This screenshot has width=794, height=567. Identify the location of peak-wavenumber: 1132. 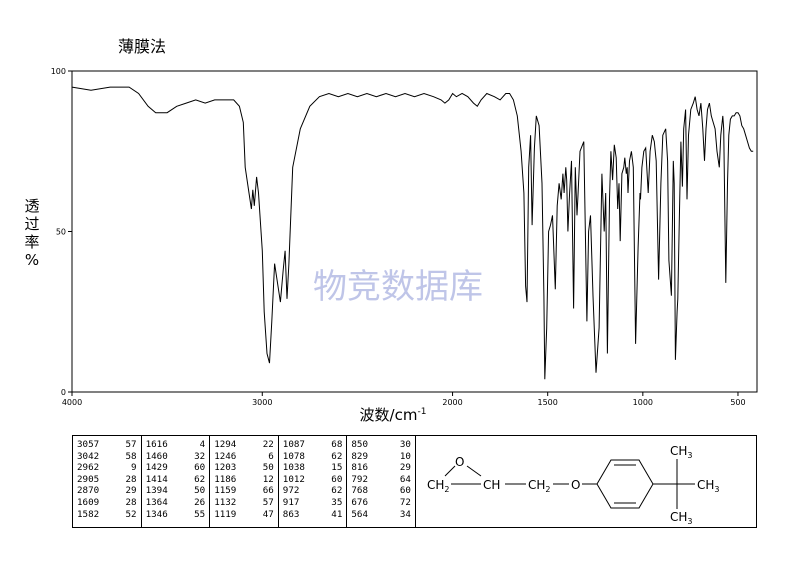
(225, 502).